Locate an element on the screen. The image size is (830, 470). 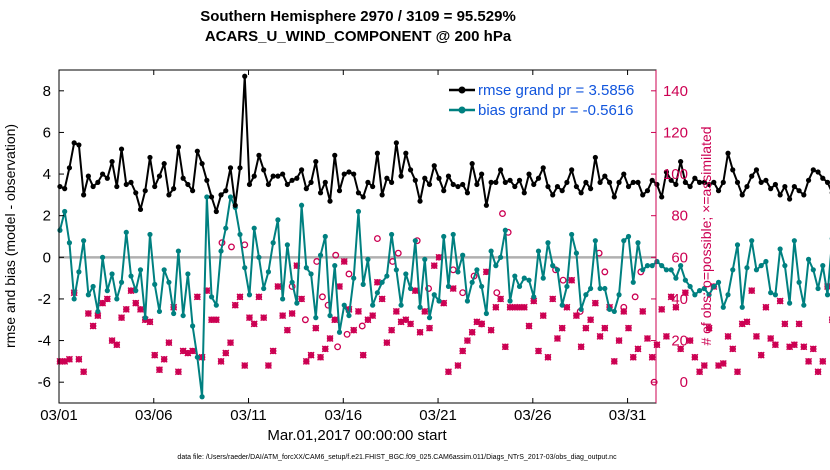
y-left-tick-label: 2 is located at coordinates (47, 216).